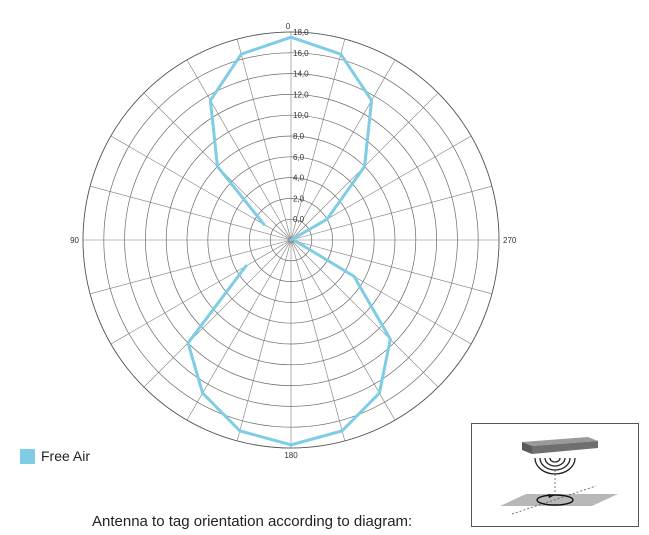 The image size is (649, 535). Describe the element at coordinates (551, 496) in the screenshot. I see `rotation-arrow-icon` at that location.